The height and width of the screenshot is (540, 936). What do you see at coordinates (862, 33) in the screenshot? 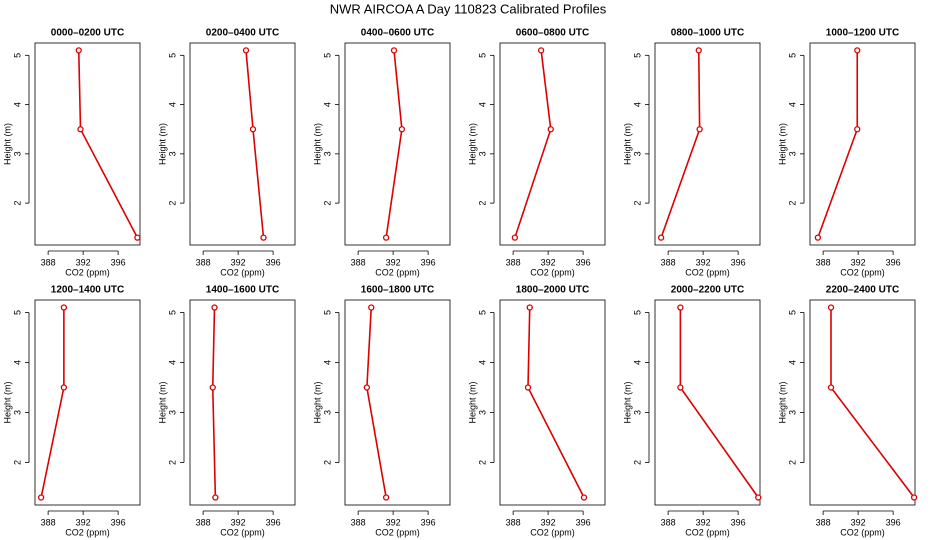
I see `panel-title: 1000–1200 UTC` at bounding box center [862, 33].